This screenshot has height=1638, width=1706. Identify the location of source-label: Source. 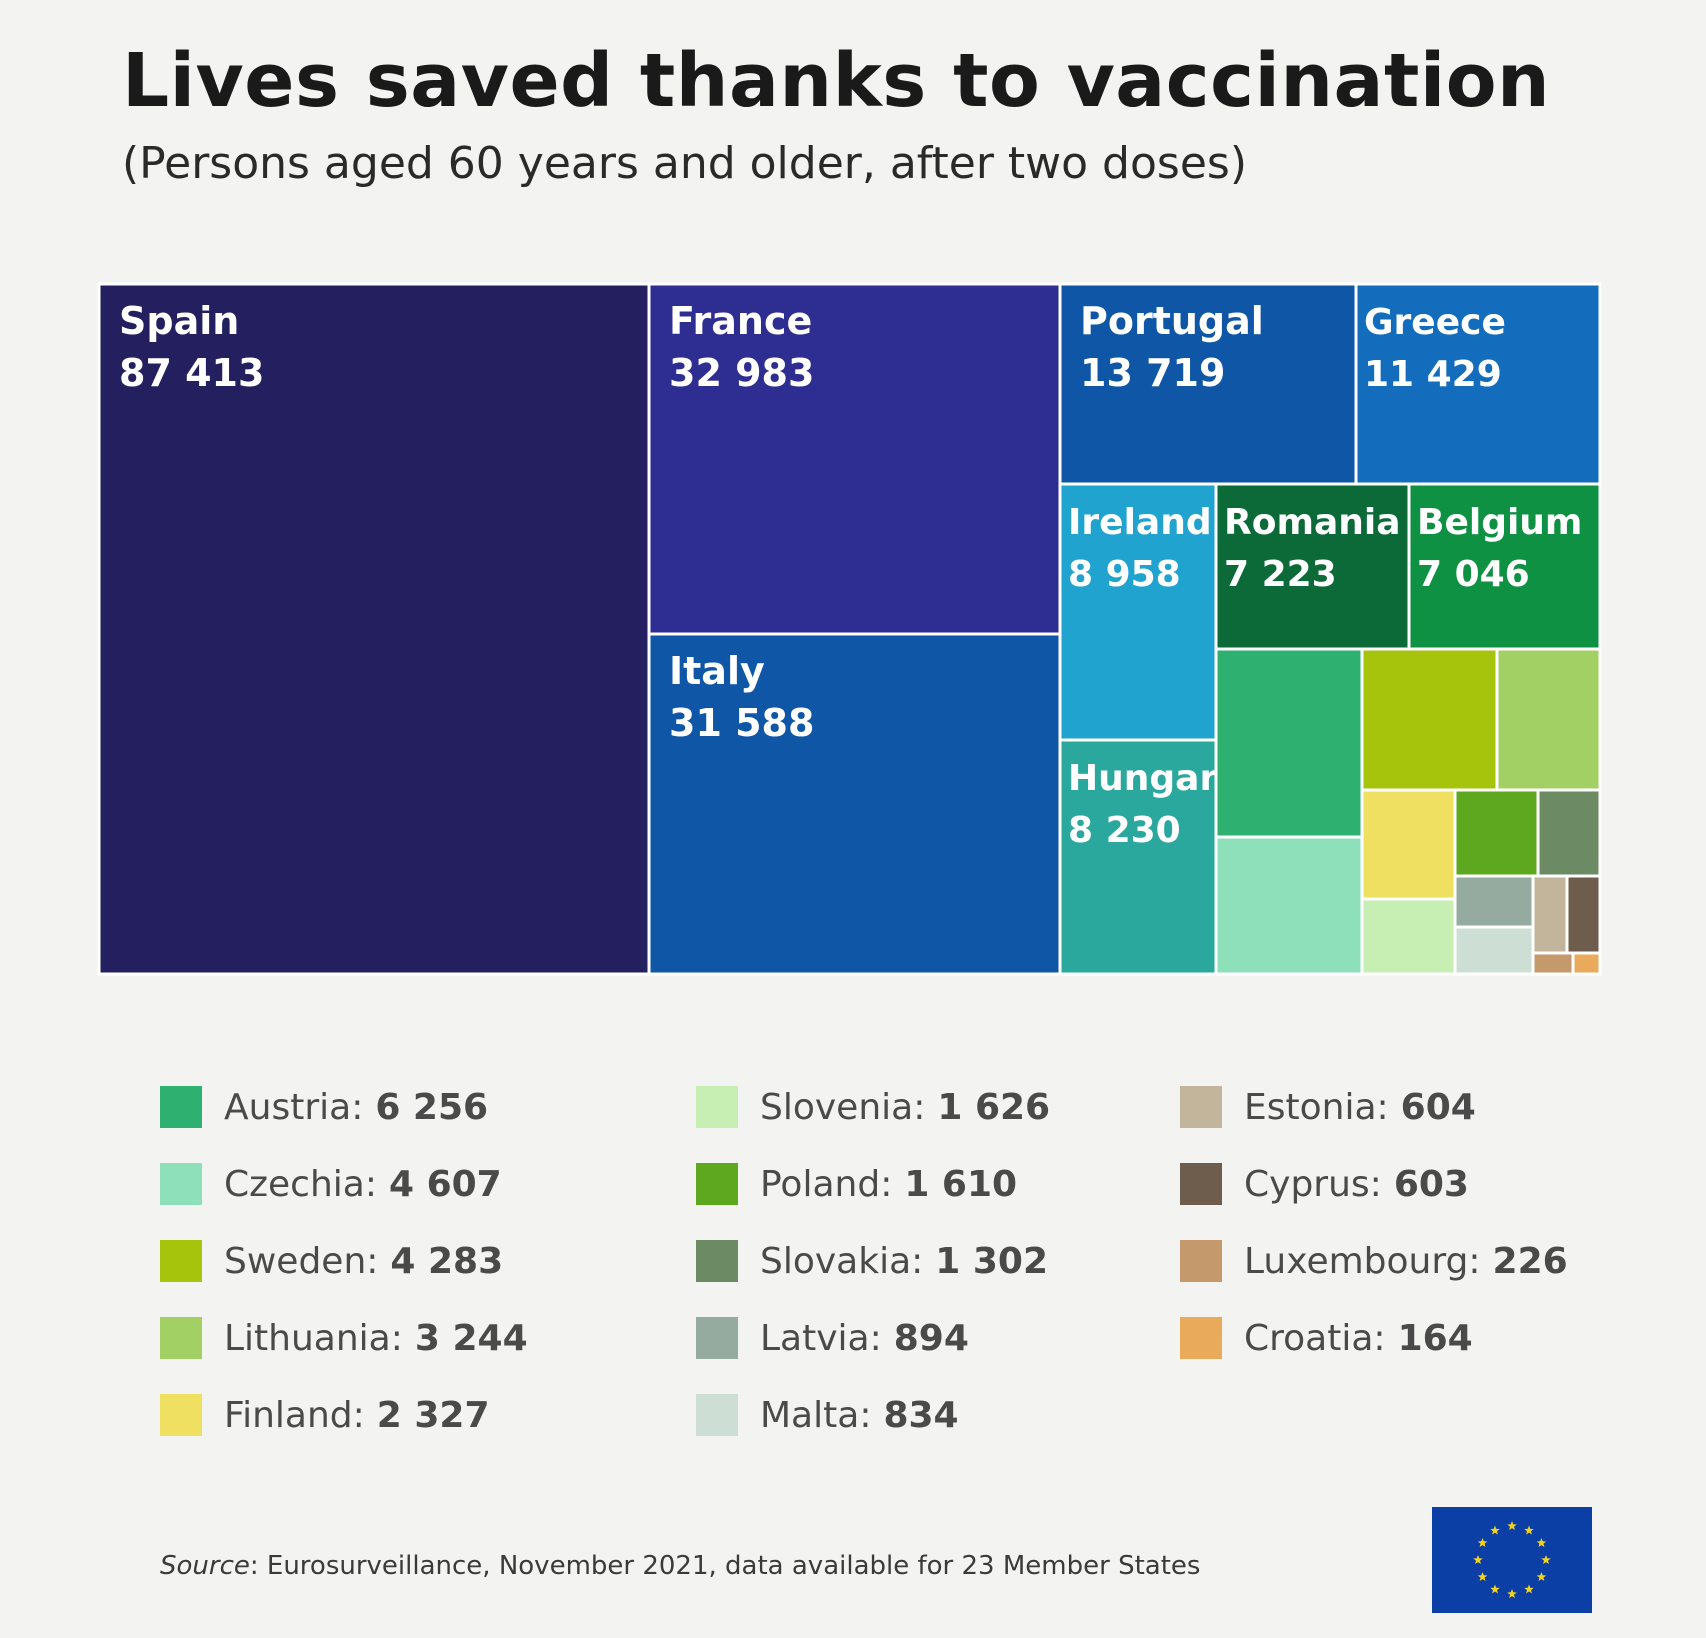
(205, 1566).